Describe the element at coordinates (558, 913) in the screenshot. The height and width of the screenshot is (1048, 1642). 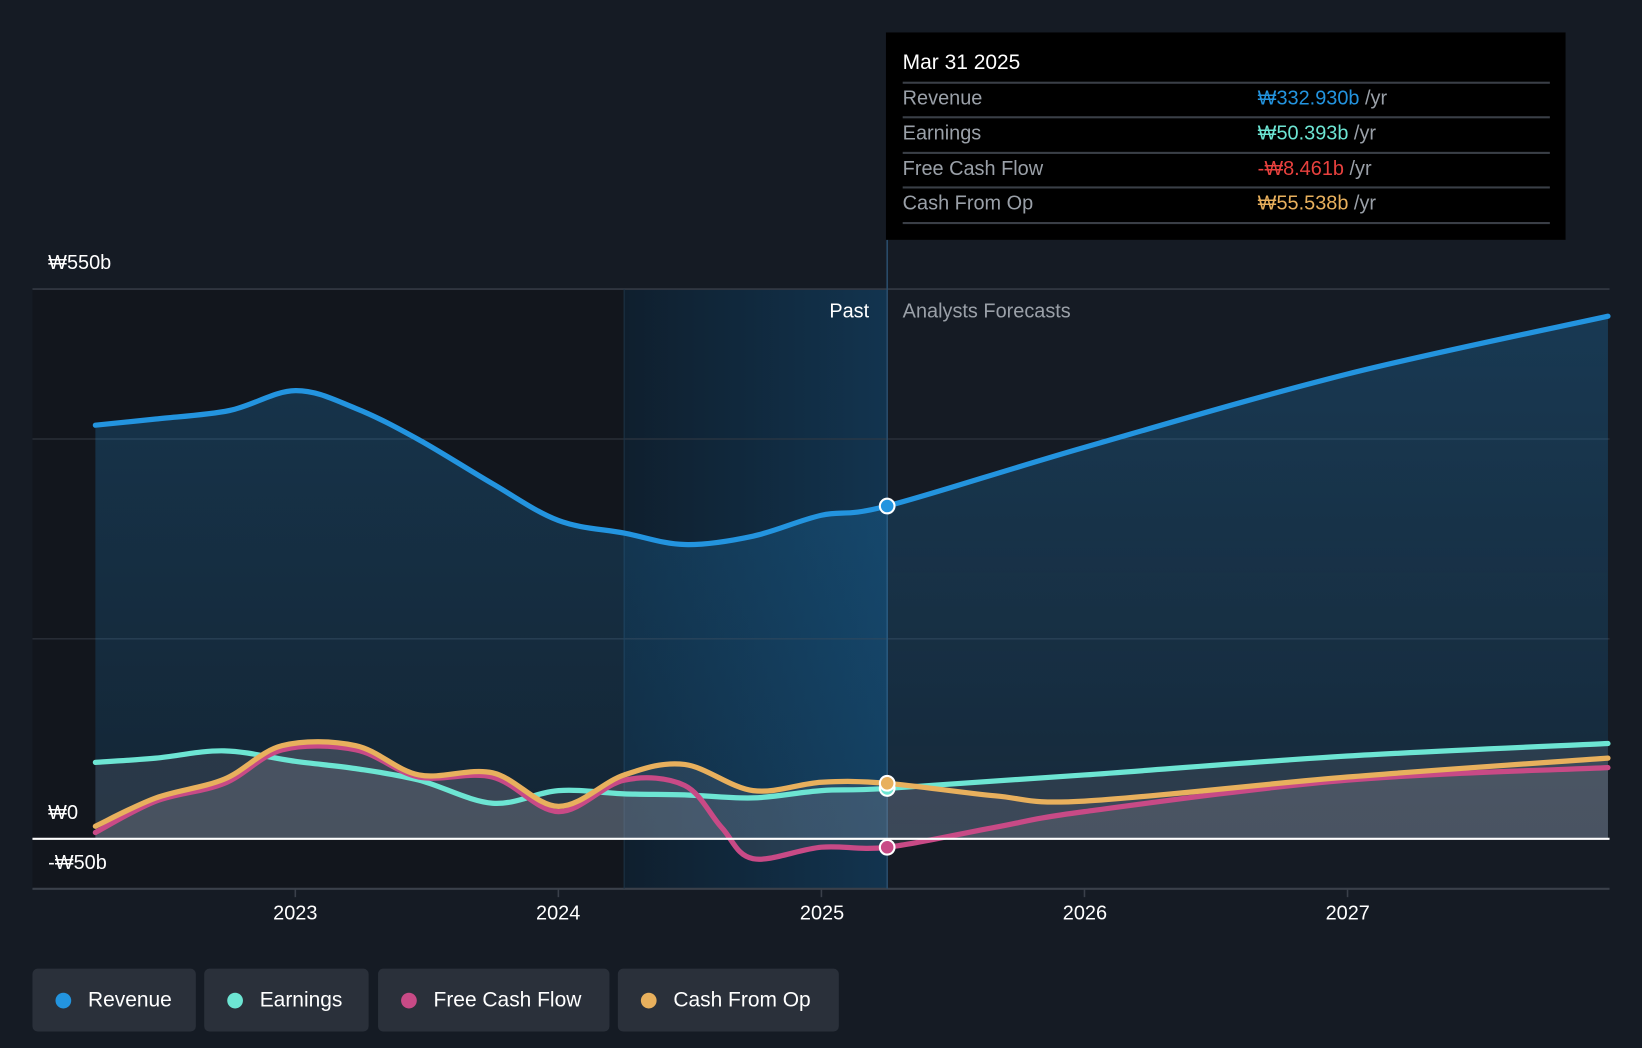
I see `x-tick-label: 2024` at that location.